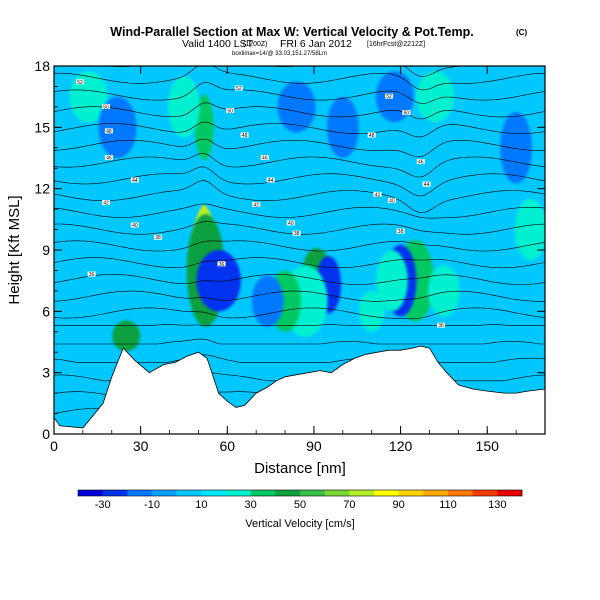  I want to click on terrain, so click(299, 389).